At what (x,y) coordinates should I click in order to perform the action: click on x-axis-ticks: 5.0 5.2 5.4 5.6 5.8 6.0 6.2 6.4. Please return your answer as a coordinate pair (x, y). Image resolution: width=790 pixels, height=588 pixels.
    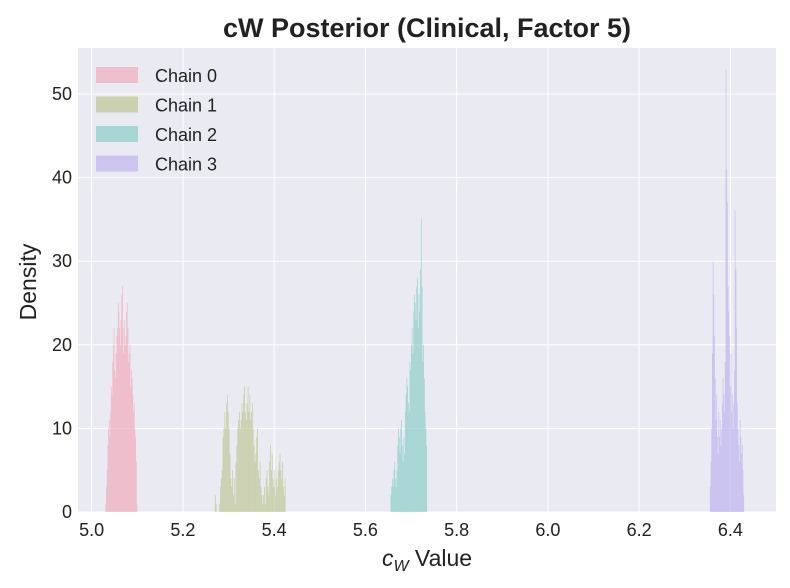
    Looking at the image, I should click on (411, 530).